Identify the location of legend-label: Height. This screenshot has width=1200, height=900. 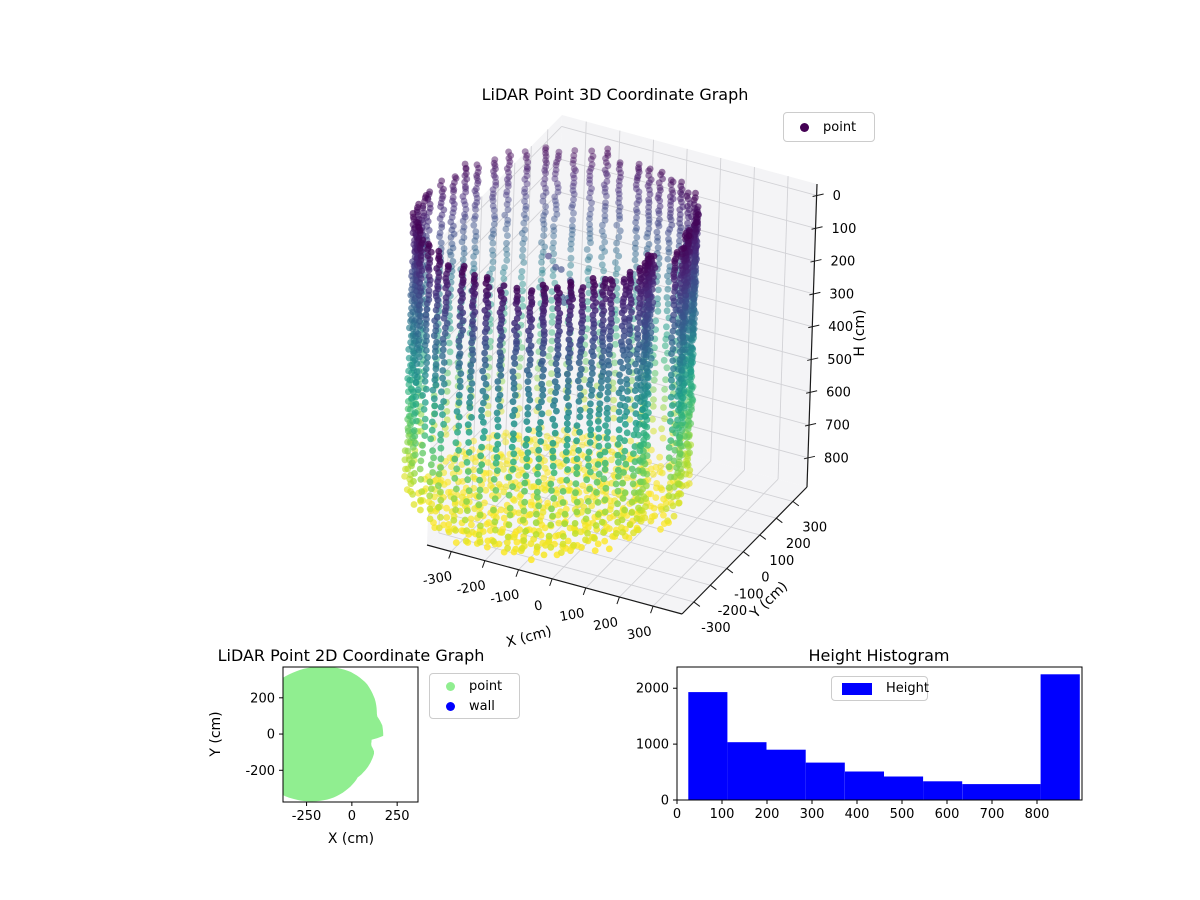
(907, 688).